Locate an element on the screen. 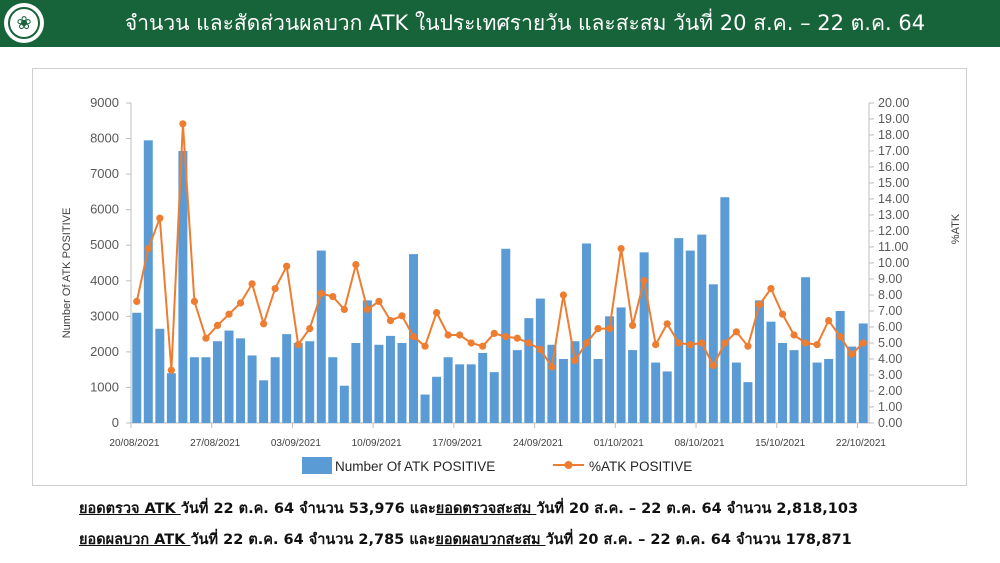 The height and width of the screenshot is (563, 1000). cumulative-tests-label: ยอดตรวจสะสม is located at coordinates (486, 509).